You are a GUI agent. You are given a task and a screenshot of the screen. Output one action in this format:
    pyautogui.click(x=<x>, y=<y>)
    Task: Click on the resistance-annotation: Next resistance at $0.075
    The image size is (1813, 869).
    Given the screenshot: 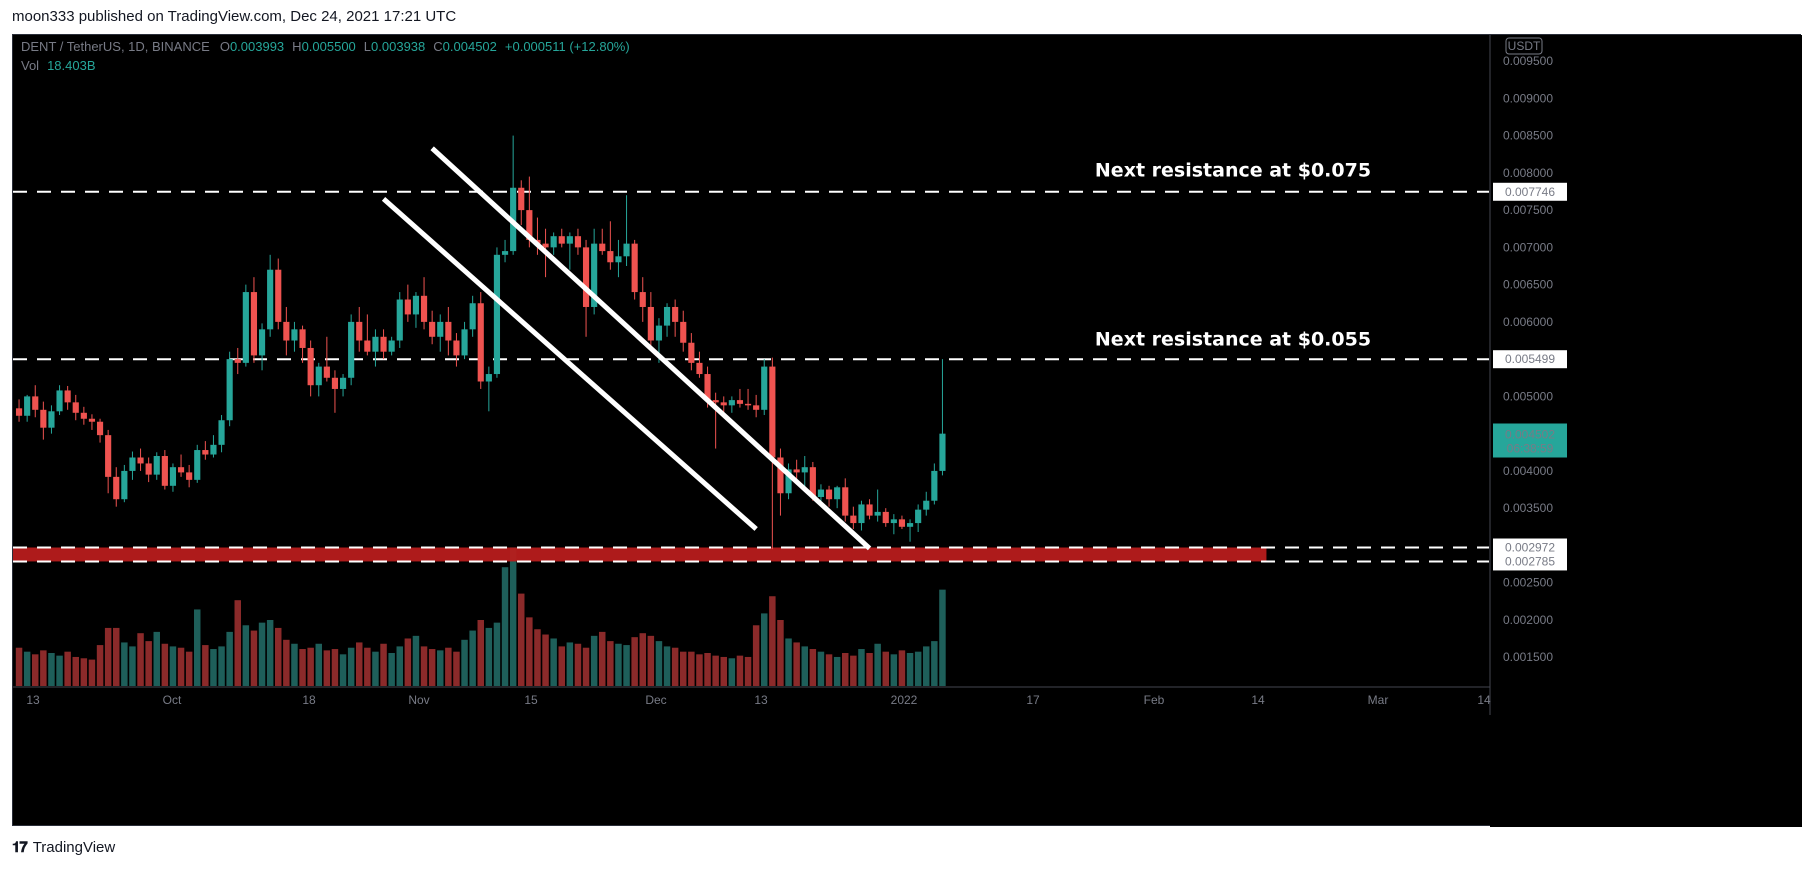 What is the action you would take?
    pyautogui.click(x=1233, y=171)
    